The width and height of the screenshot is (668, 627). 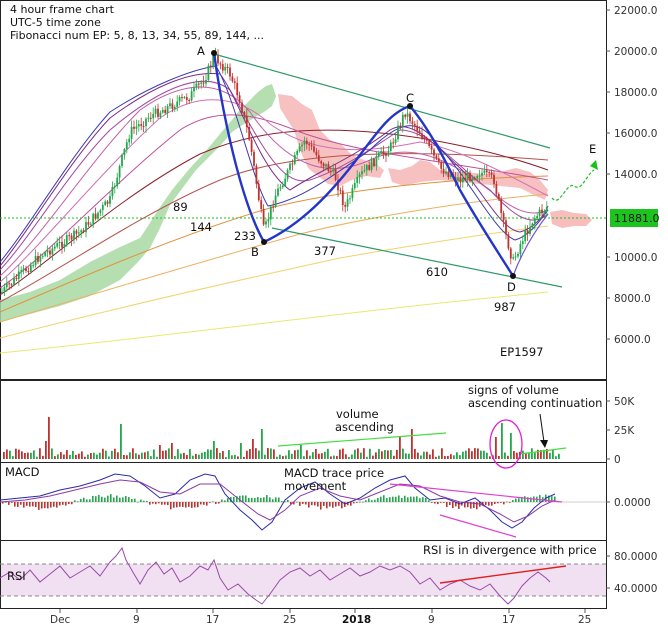 What do you see at coordinates (245, 236) in the screenshot?
I see `fib-label-233: 233` at bounding box center [245, 236].